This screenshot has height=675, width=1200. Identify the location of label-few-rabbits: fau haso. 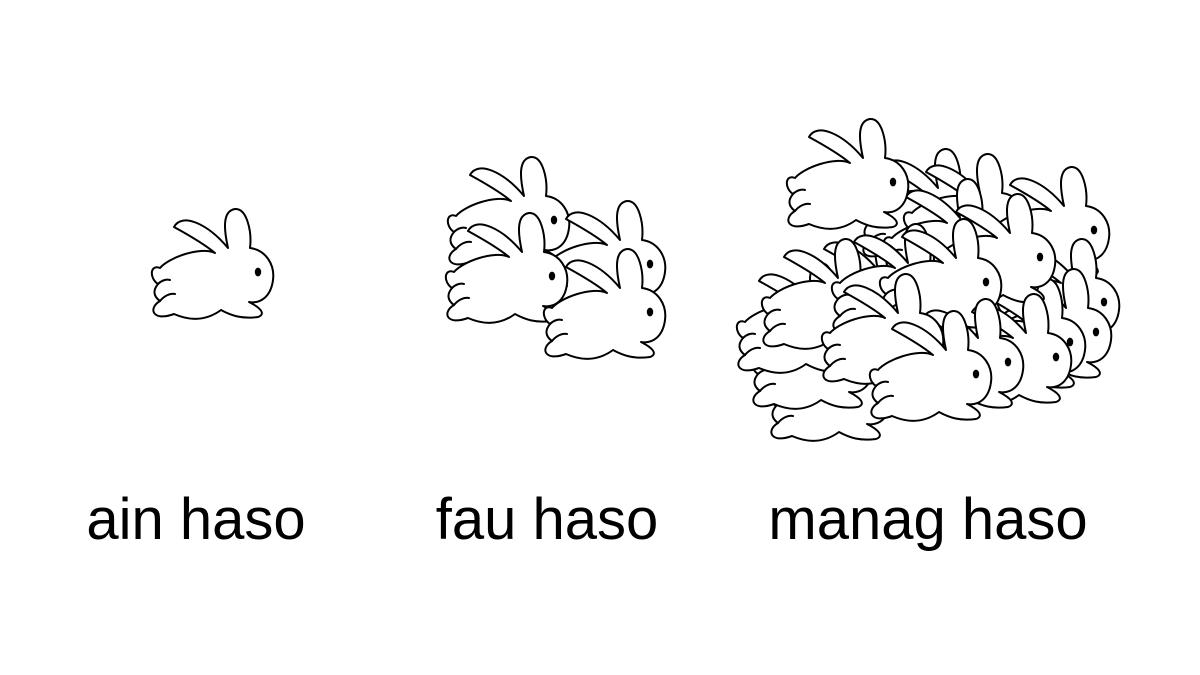
(547, 519).